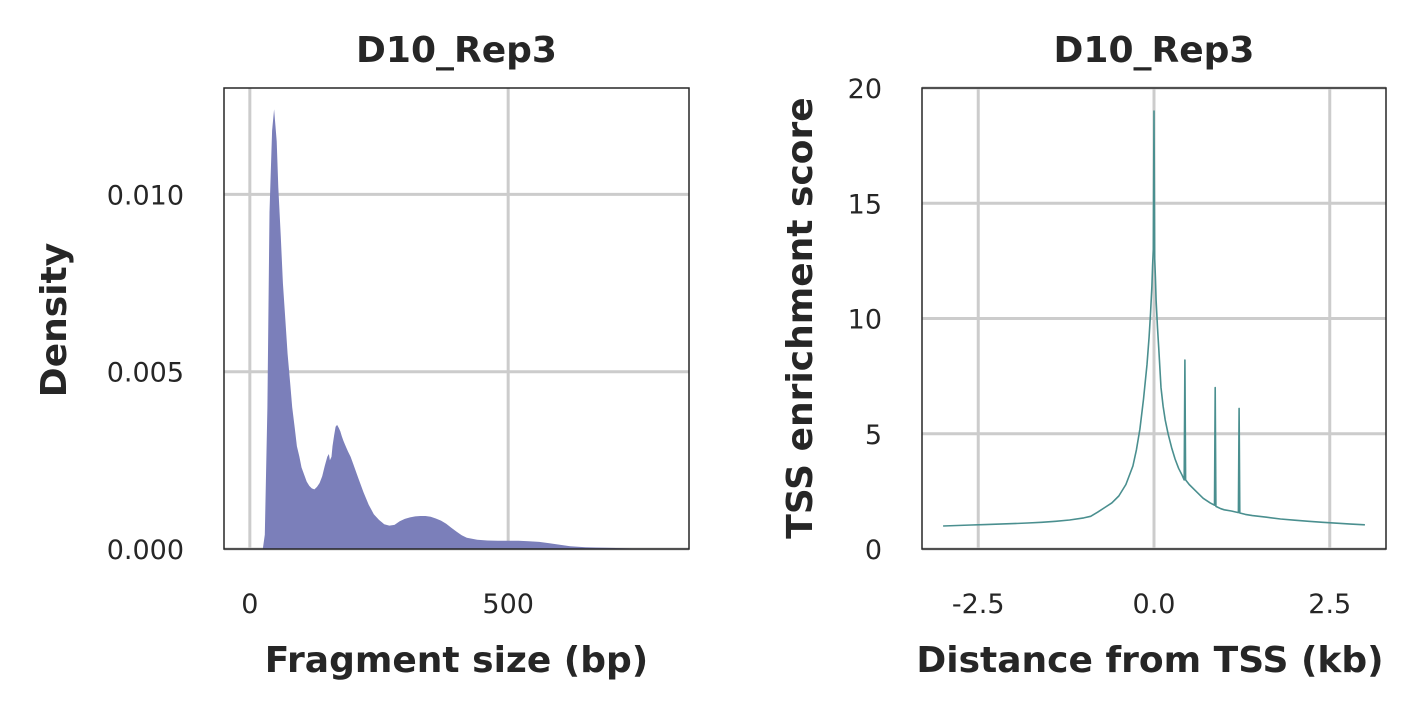 This screenshot has height=710, width=1416. I want to click on fragment-size-xtick-0: 0, so click(249, 604).